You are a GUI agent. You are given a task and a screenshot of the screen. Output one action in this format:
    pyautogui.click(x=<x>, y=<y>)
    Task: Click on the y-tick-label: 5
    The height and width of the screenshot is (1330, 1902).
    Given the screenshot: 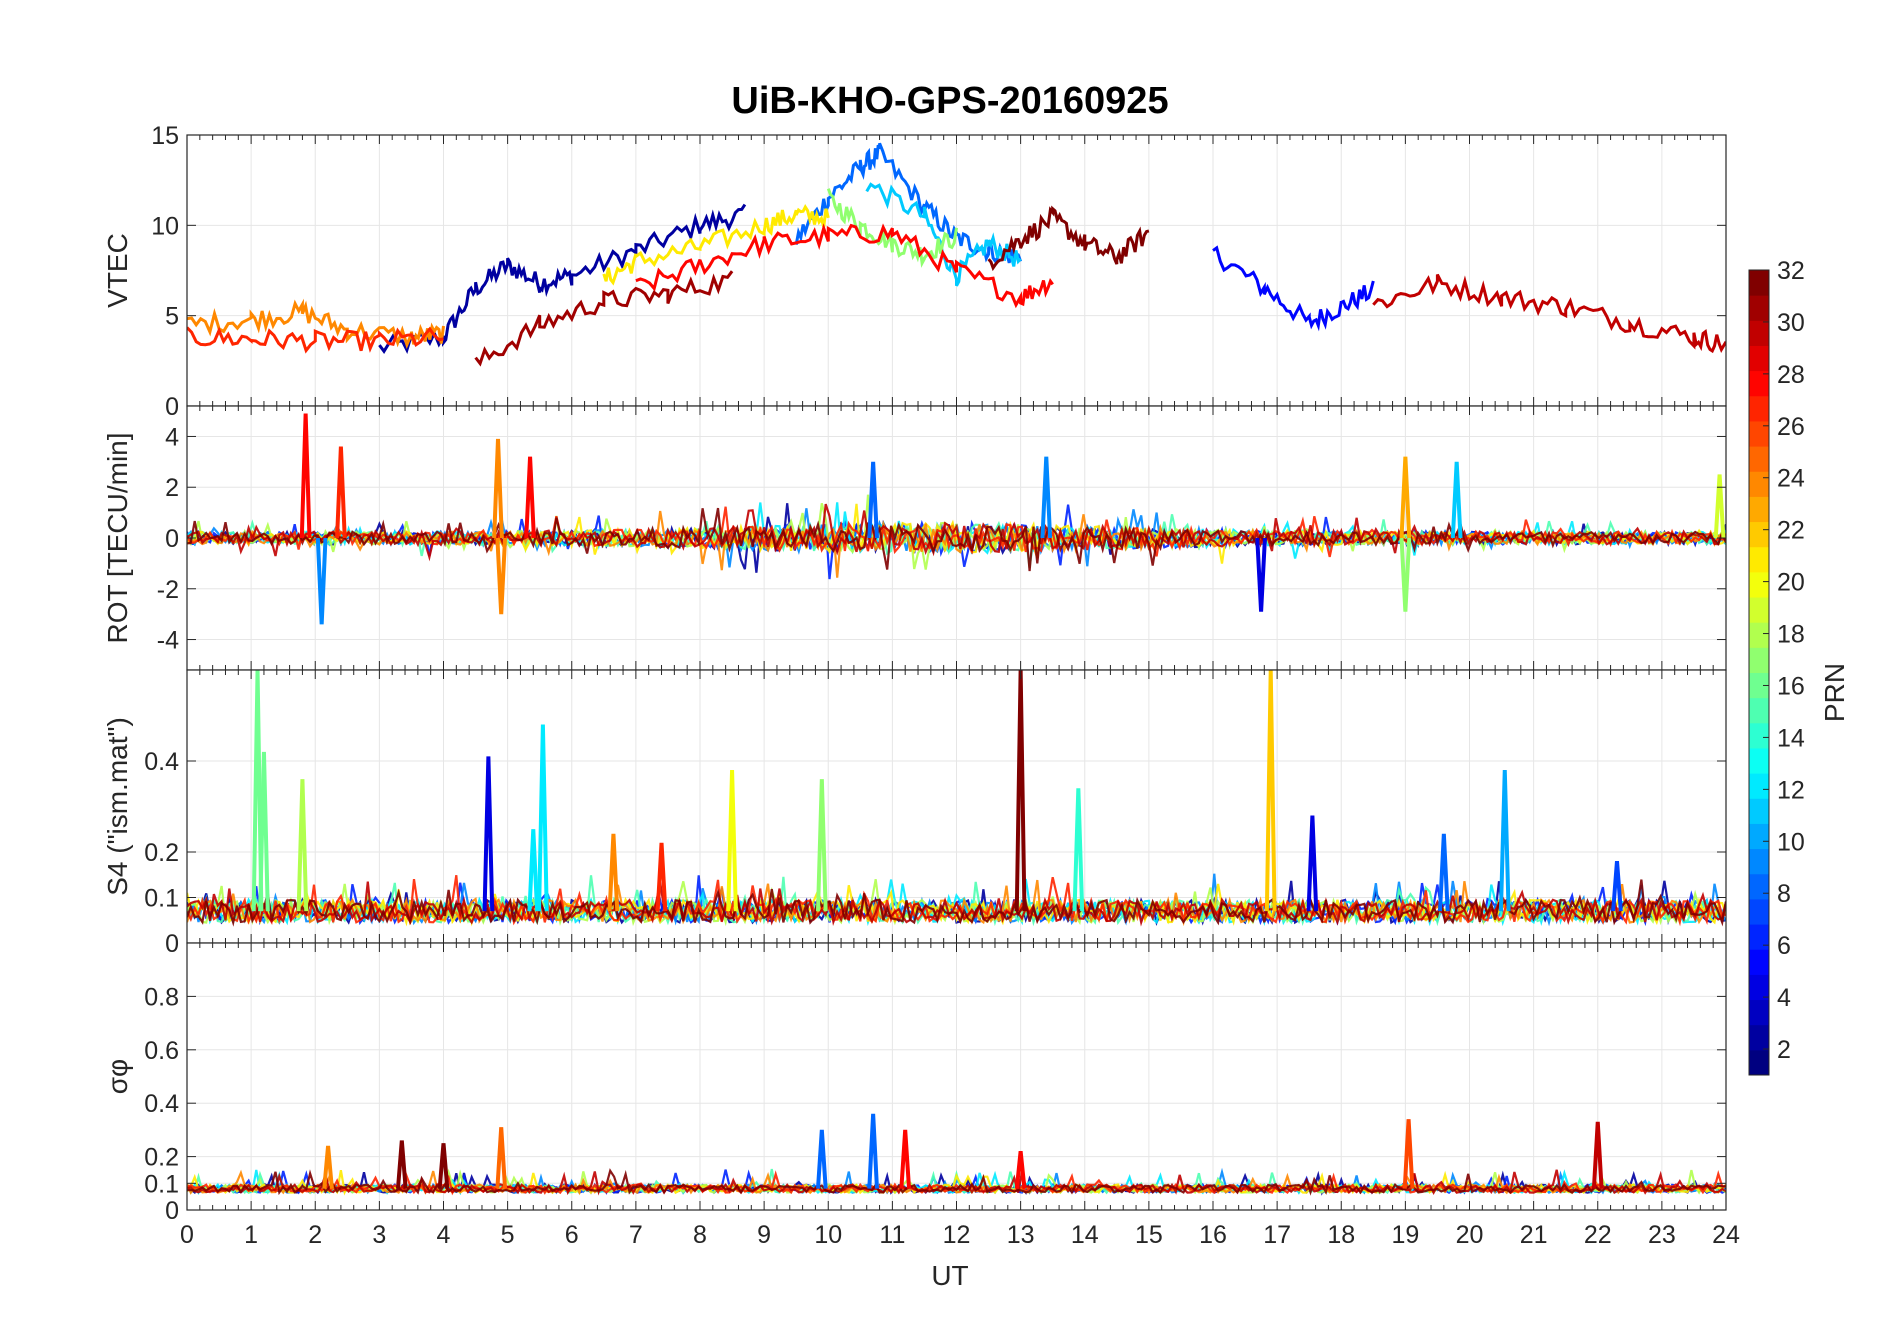 What is the action you would take?
    pyautogui.click(x=172, y=317)
    